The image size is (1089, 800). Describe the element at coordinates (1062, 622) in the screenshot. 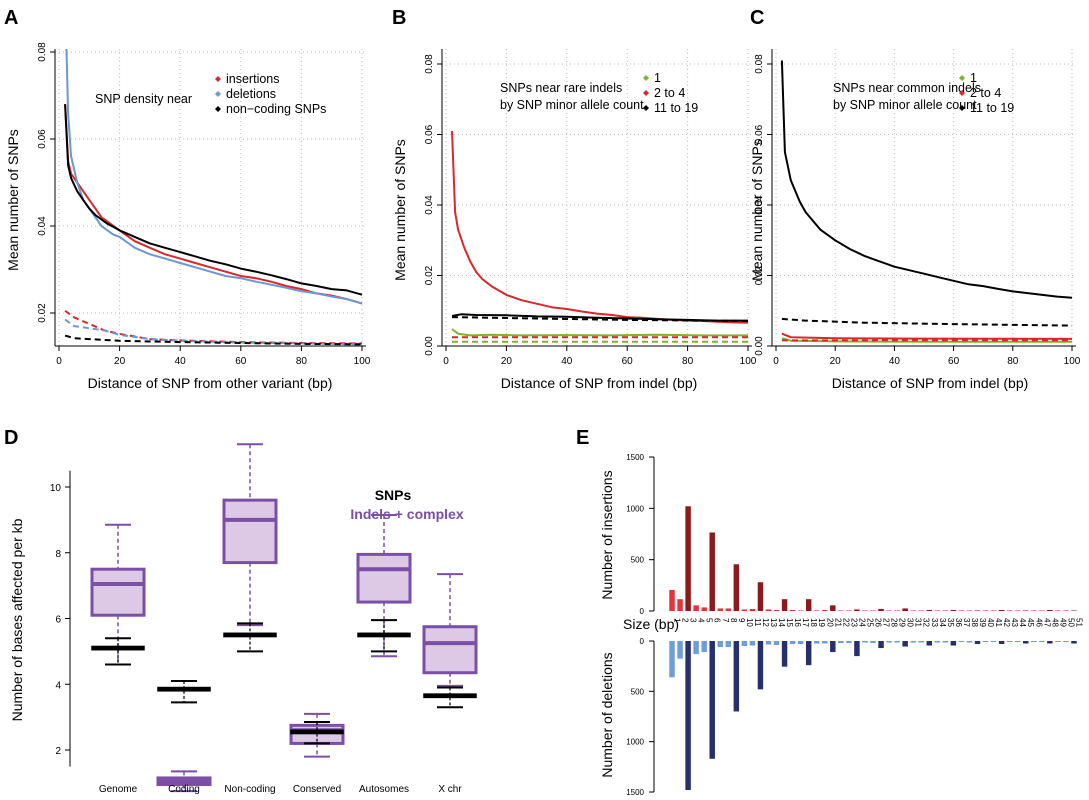

I see `size-tick-label: 49` at that location.